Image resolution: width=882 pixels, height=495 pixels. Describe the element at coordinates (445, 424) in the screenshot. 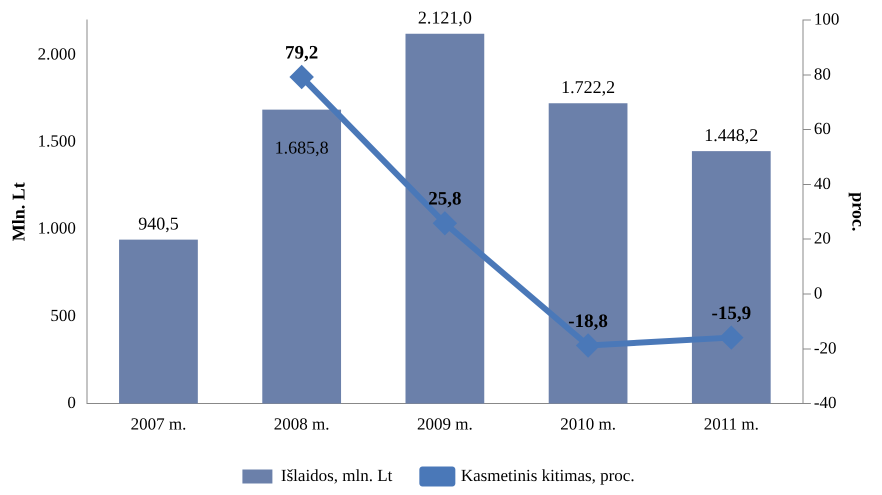

I see `x-tick-label: 2009 m.` at that location.